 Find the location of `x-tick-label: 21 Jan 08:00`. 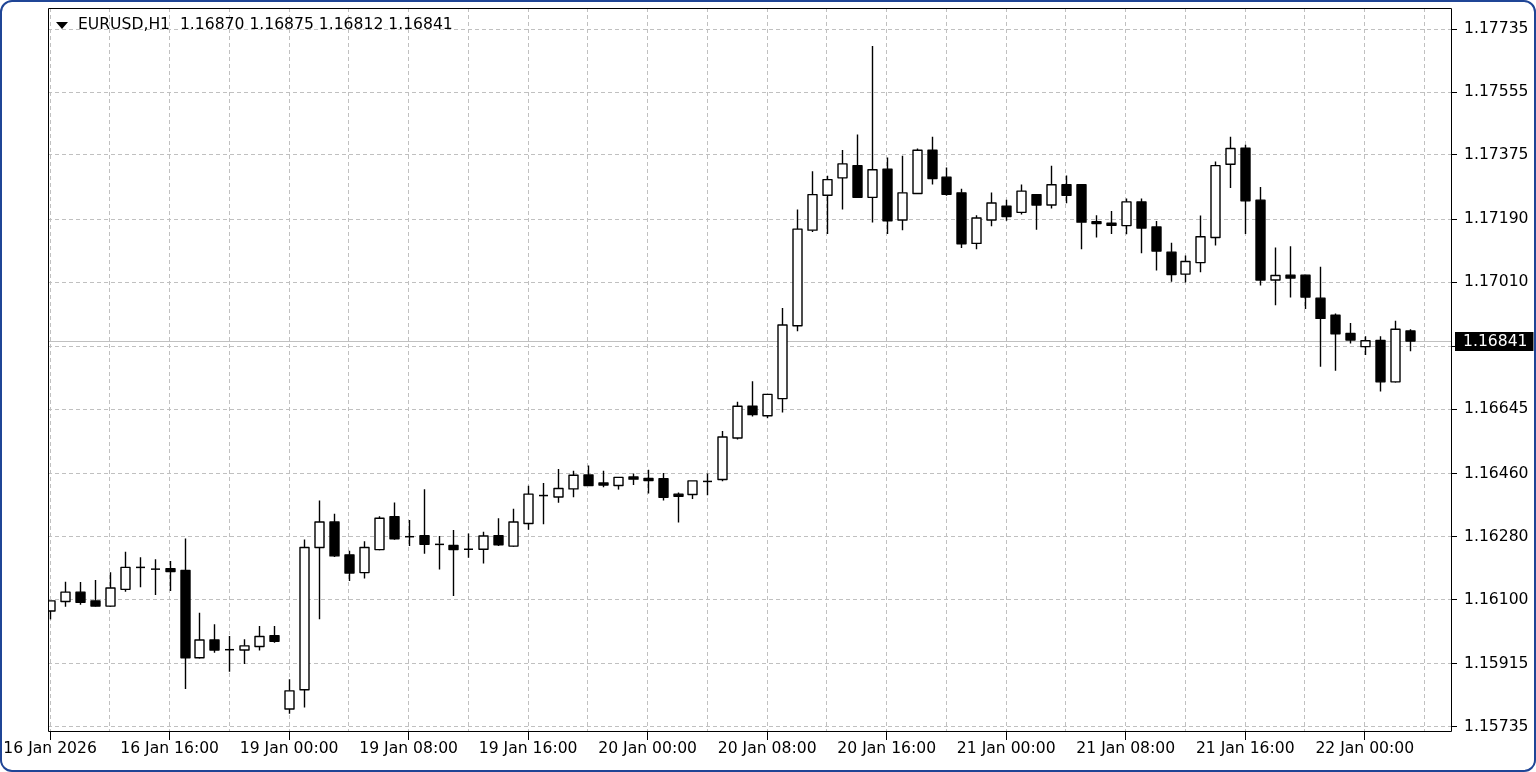

x-tick-label: 21 Jan 08:00 is located at coordinates (1126, 748).